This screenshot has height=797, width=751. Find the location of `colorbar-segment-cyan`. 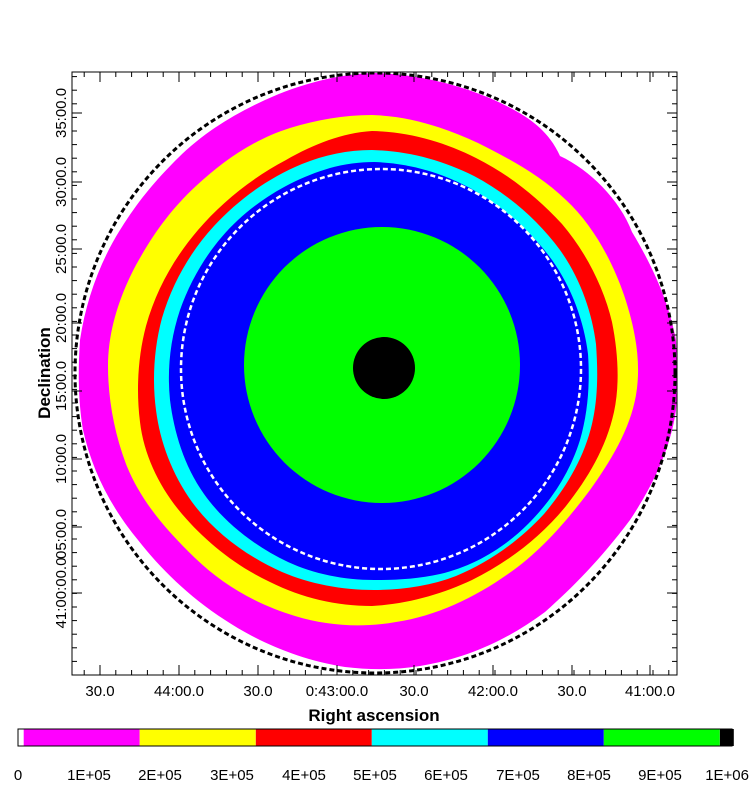

colorbar-segment-cyan is located at coordinates (429, 737).